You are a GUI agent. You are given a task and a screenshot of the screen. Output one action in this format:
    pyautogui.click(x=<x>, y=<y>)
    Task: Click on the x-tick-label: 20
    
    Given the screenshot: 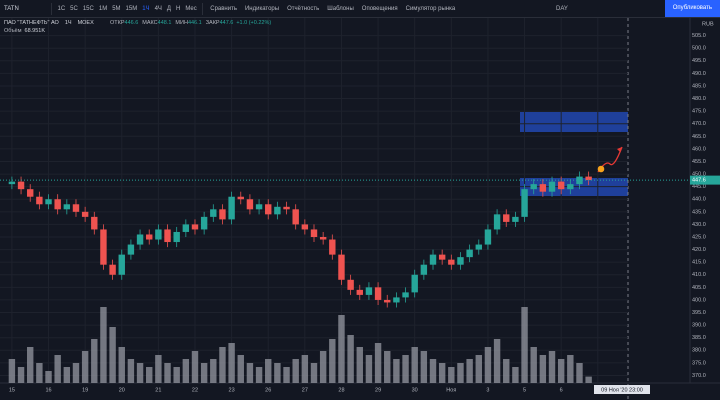 What is the action you would take?
    pyautogui.click(x=122, y=390)
    